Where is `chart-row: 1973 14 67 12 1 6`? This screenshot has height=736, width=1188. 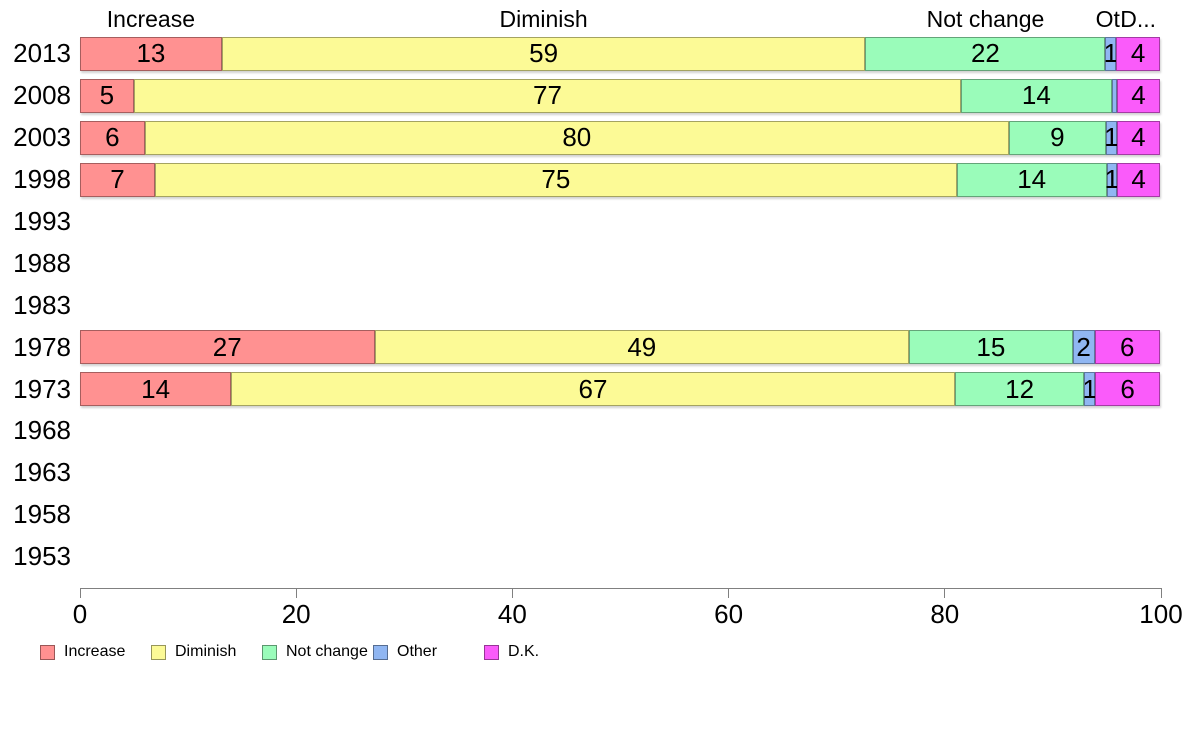
chart-row: 1973 14 67 12 1 6 is located at coordinates (580, 389).